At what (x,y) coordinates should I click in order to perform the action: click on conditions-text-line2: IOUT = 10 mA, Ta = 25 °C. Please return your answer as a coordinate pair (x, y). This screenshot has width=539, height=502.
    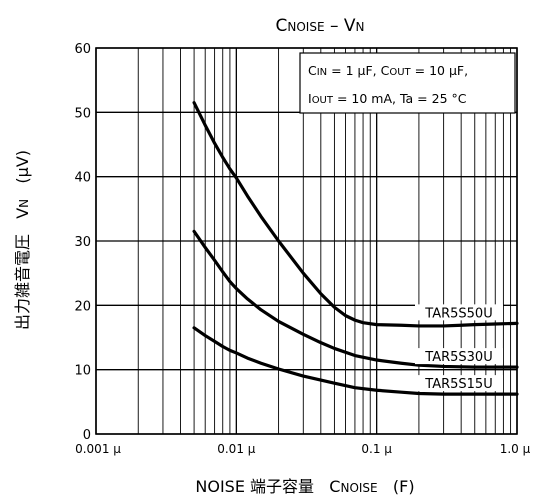
    Looking at the image, I should click on (387, 98).